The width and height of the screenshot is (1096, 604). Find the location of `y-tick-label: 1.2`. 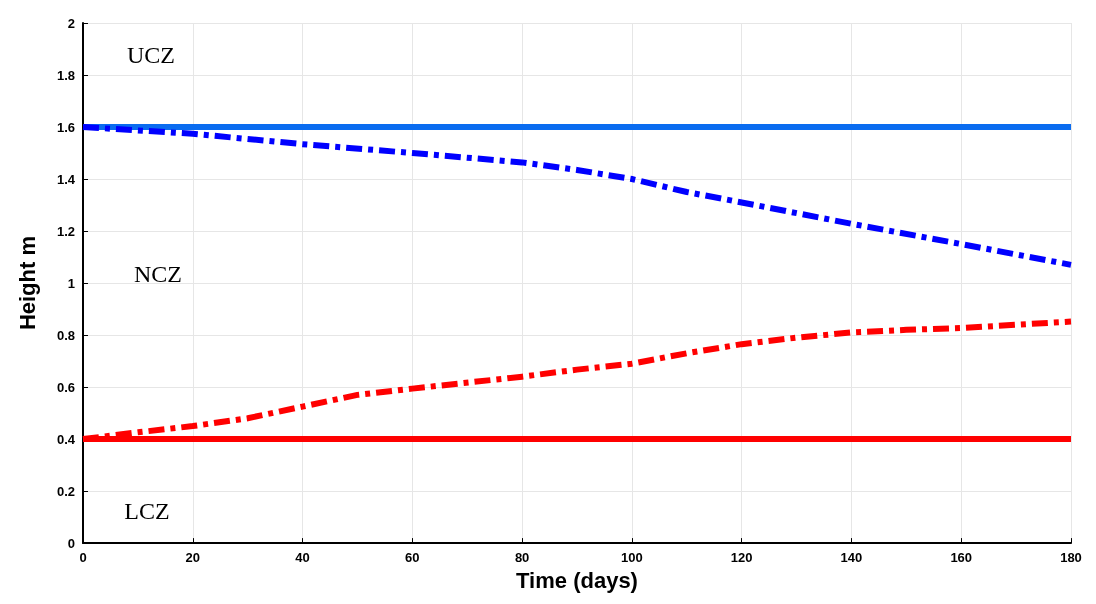

y-tick-label: 1.2 is located at coordinates (65, 231).